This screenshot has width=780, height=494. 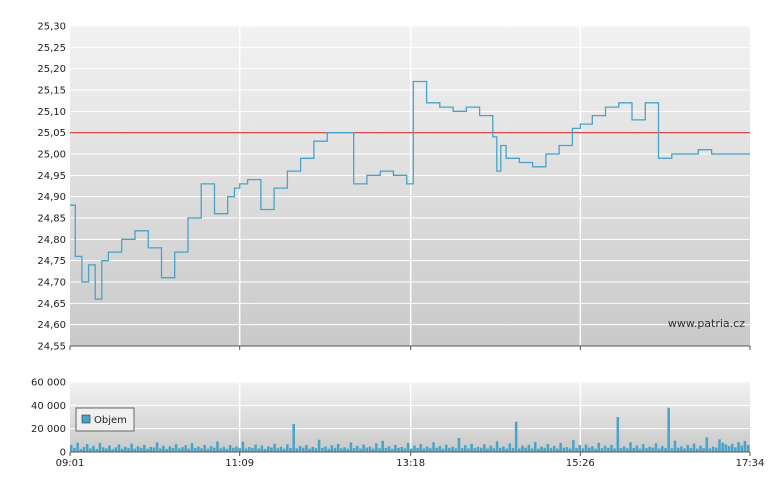 What do you see at coordinates (51, 347) in the screenshot?
I see `price-y-tick-label: 24,55` at bounding box center [51, 347].